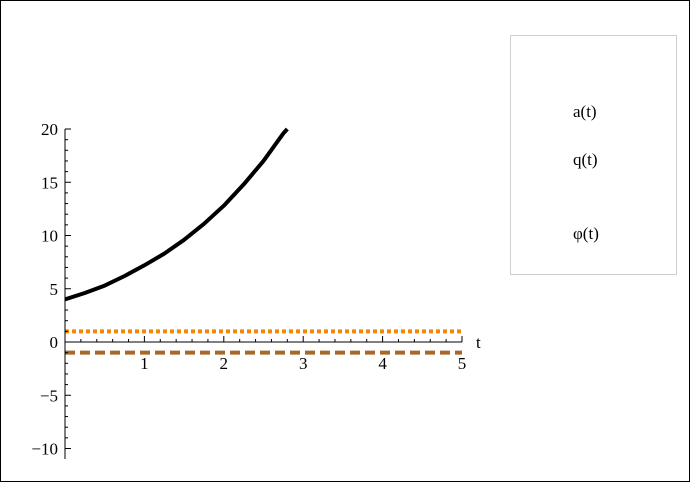 The height and width of the screenshot is (483, 690). I want to click on legend-label-a: a(t), so click(585, 111).